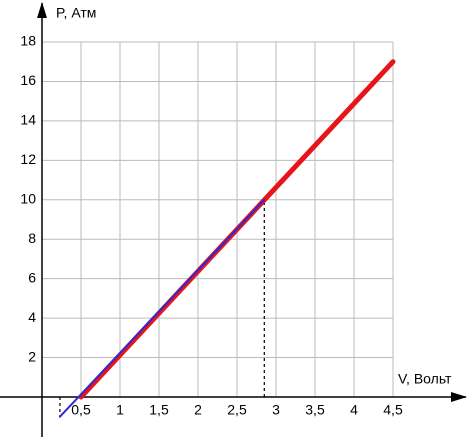 This screenshot has height=439, width=468. What do you see at coordinates (28, 159) in the screenshot?
I see `y-tick-label: 12` at bounding box center [28, 159].